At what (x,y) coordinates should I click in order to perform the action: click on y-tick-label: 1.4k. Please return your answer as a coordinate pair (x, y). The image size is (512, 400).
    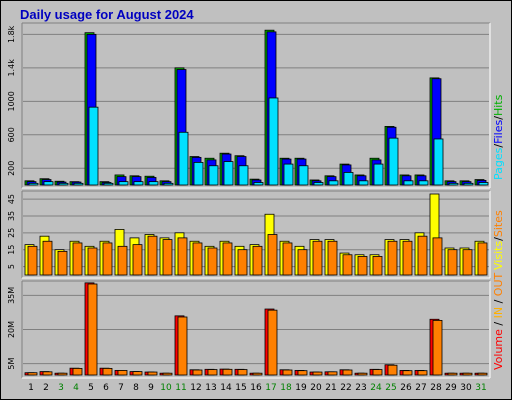
    Looking at the image, I should click on (11, 68).